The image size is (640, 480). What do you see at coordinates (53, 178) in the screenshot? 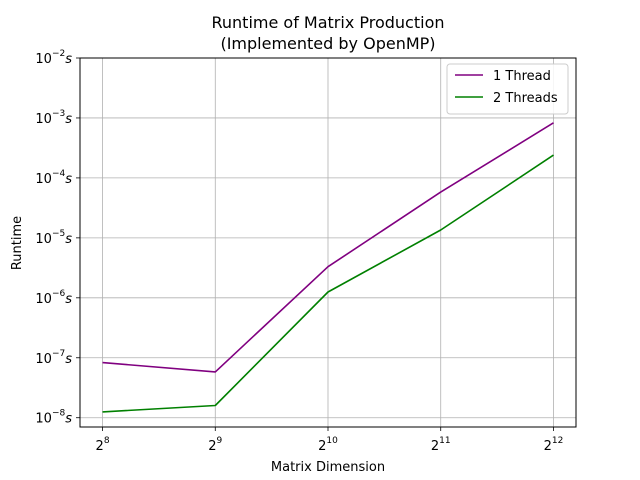
I see `y-tick-label: 10−4s` at bounding box center [53, 178].